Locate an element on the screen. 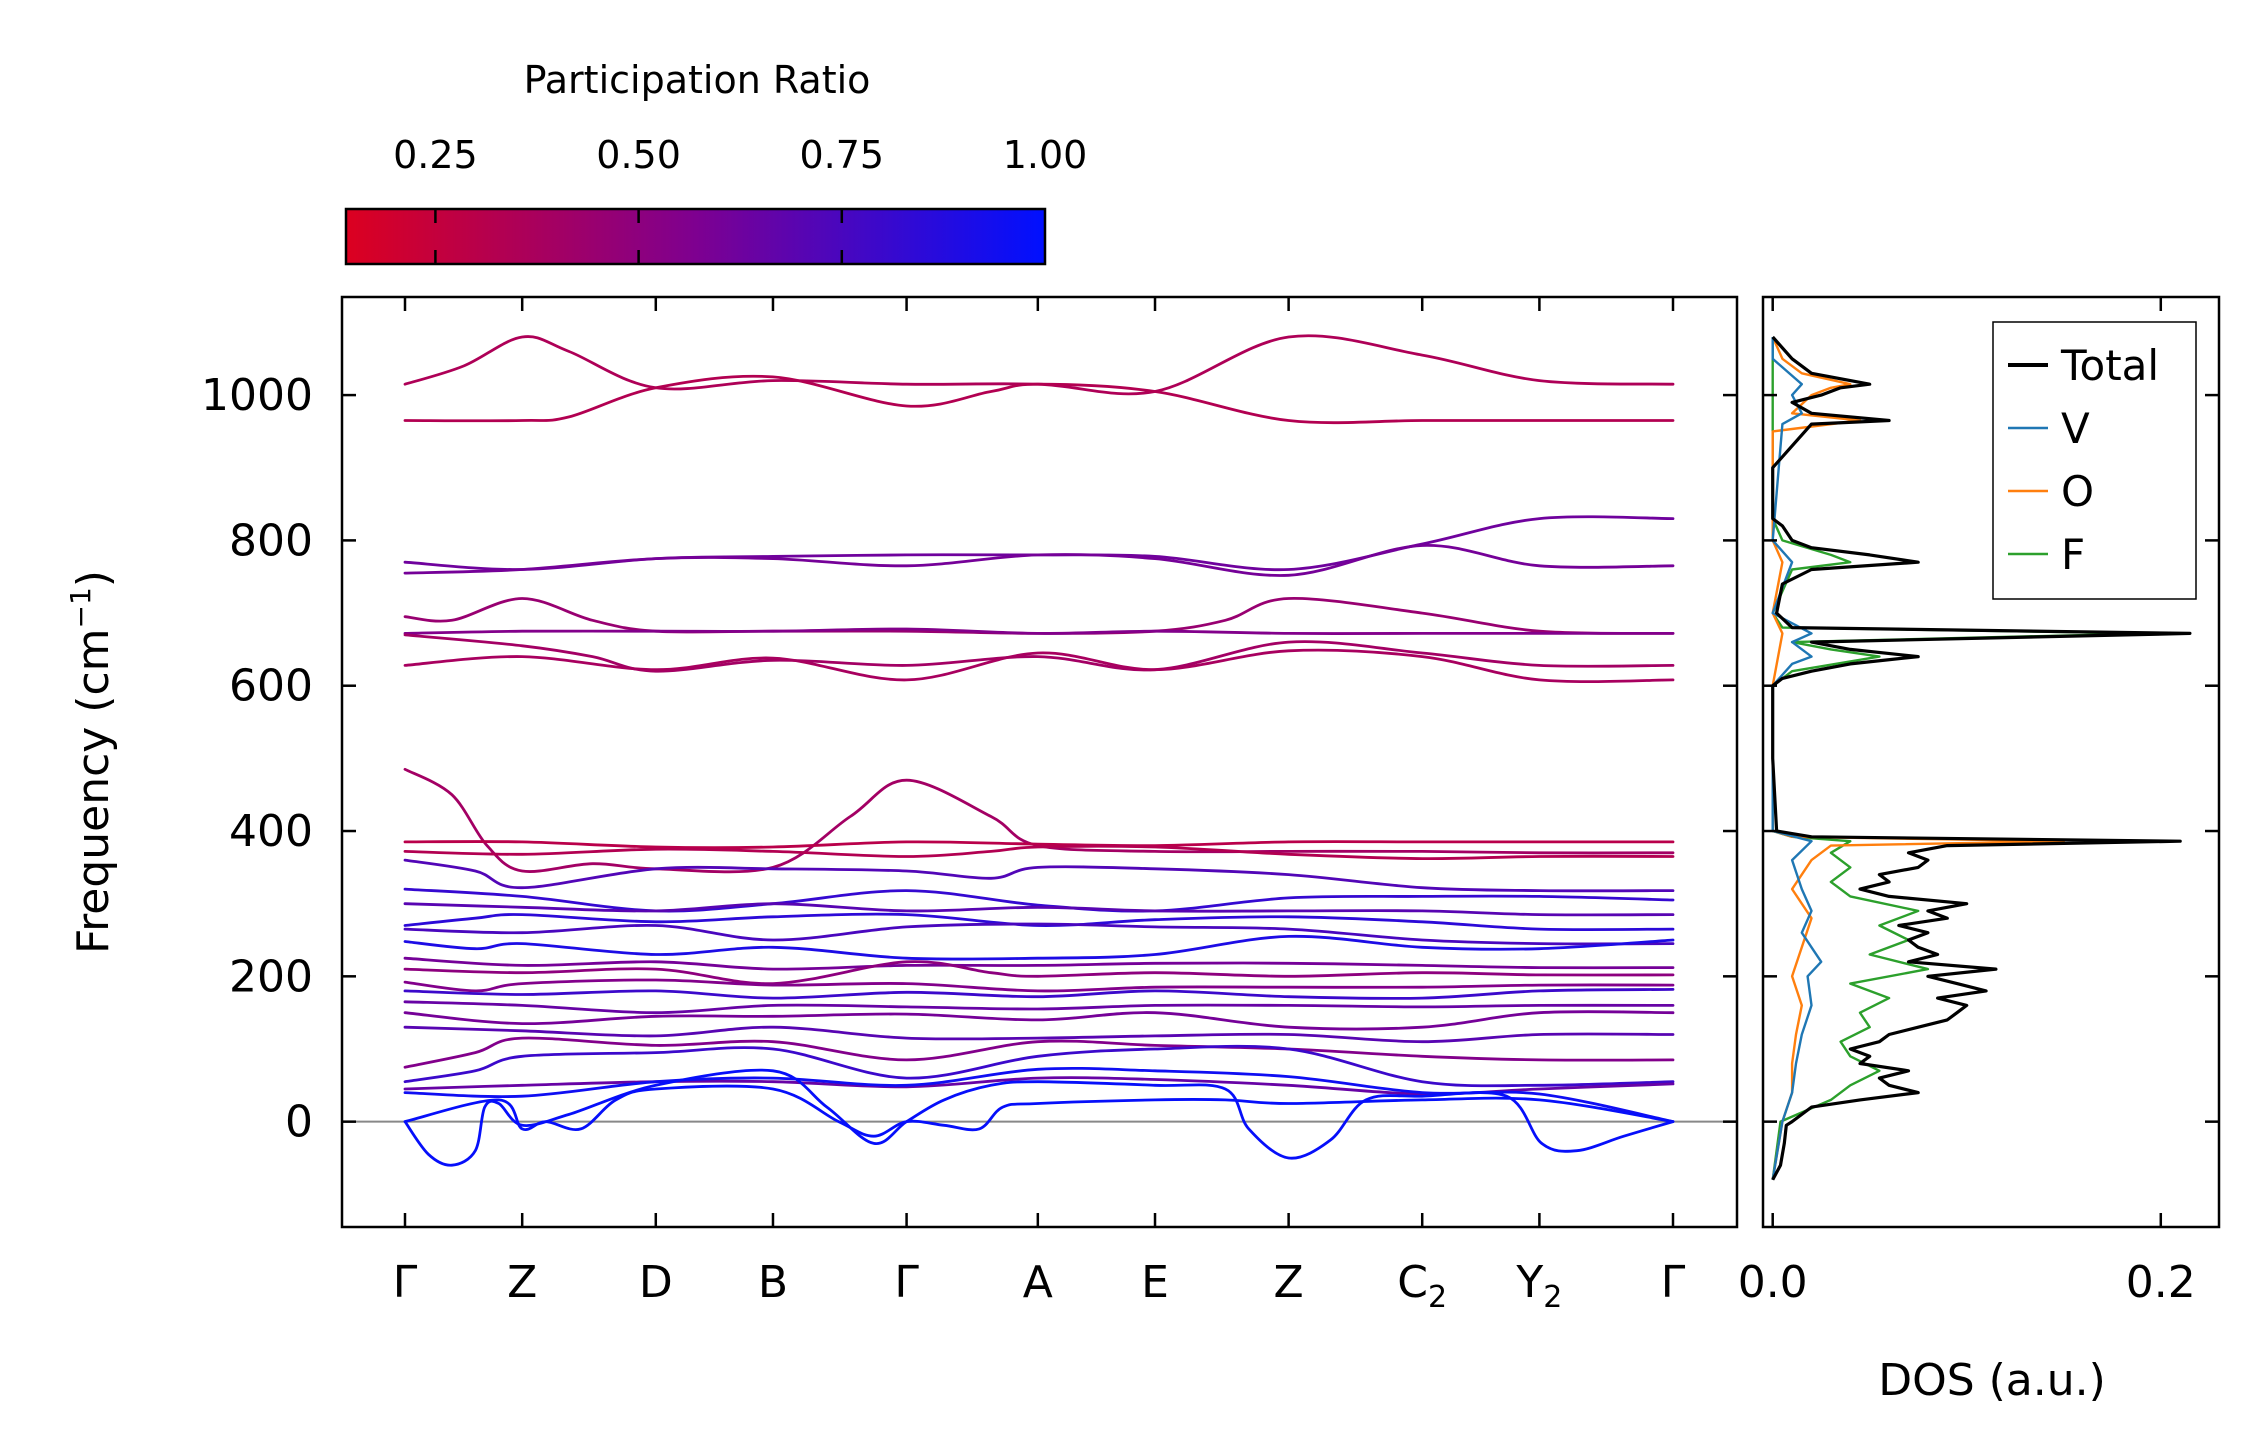  dos-axis-ticks: 0.0 0.2 is located at coordinates (1978, 802).